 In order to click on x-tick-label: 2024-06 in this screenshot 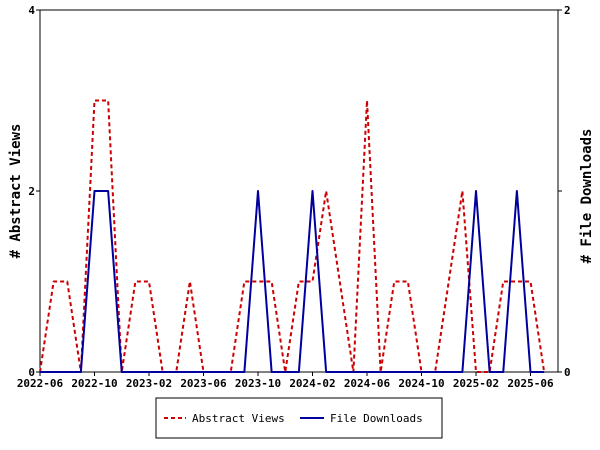, I will do `click(367, 383)`.